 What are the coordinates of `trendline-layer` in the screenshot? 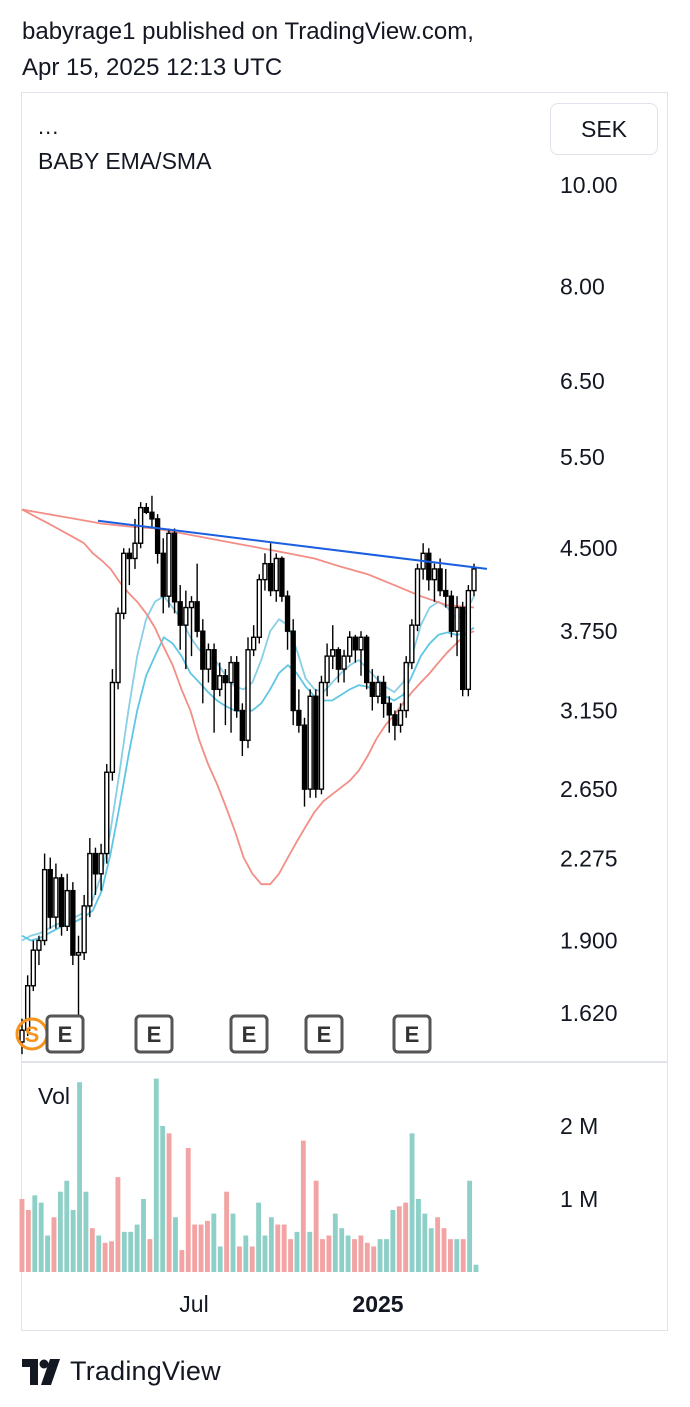 It's located at (292, 544).